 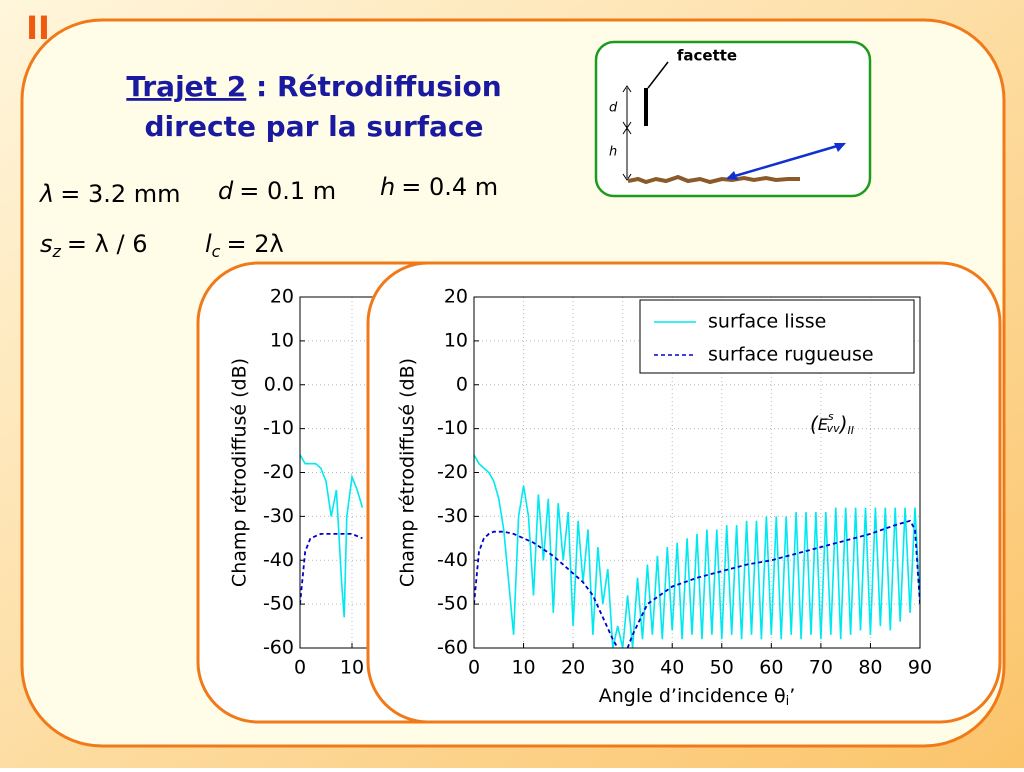 I want to click on parameter-expr: = 2λ, so click(x=254, y=244).